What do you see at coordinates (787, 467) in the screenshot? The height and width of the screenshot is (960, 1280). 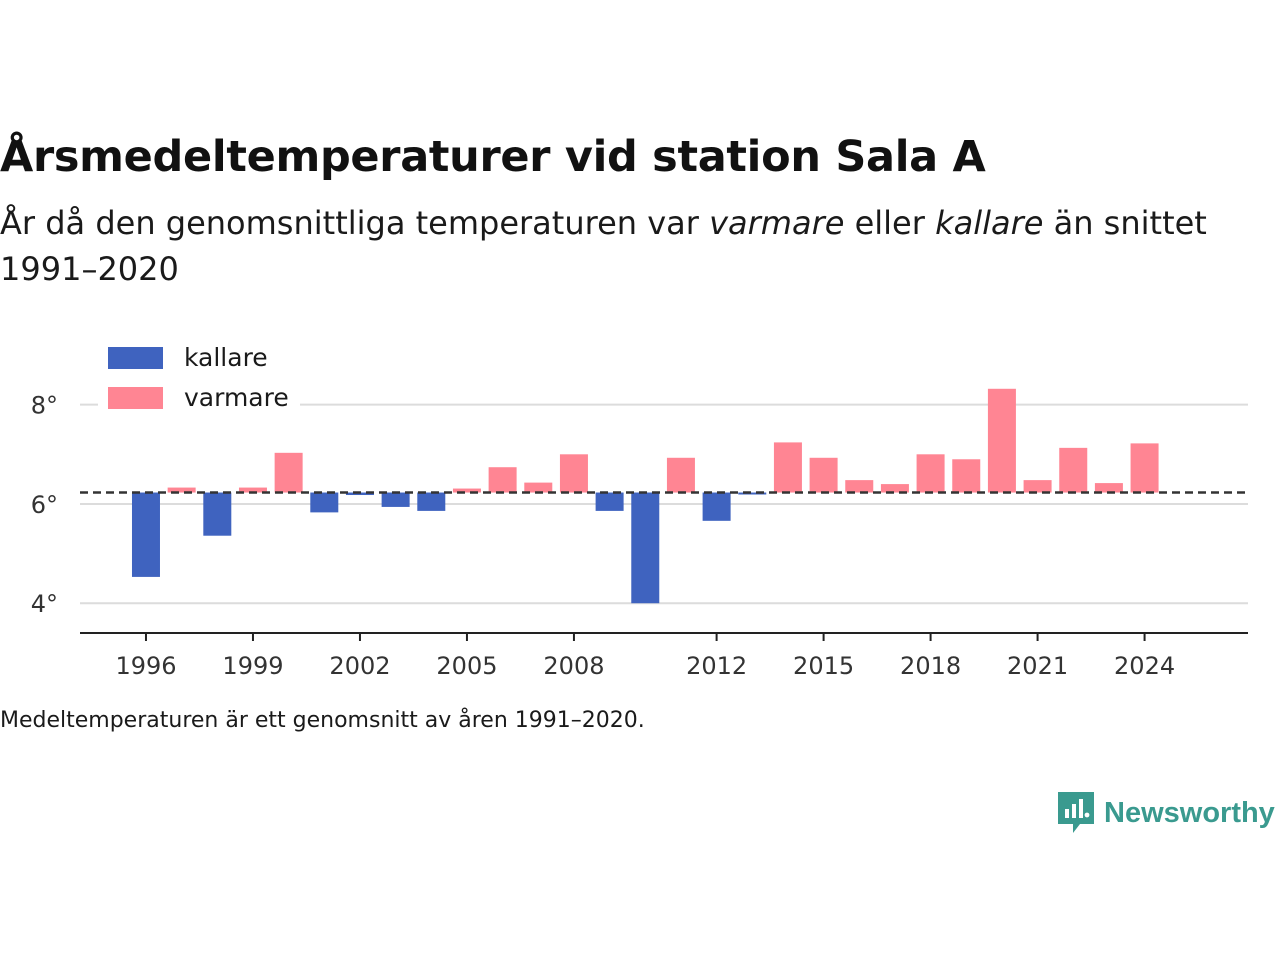 I see `bar-2014-varmare` at bounding box center [787, 467].